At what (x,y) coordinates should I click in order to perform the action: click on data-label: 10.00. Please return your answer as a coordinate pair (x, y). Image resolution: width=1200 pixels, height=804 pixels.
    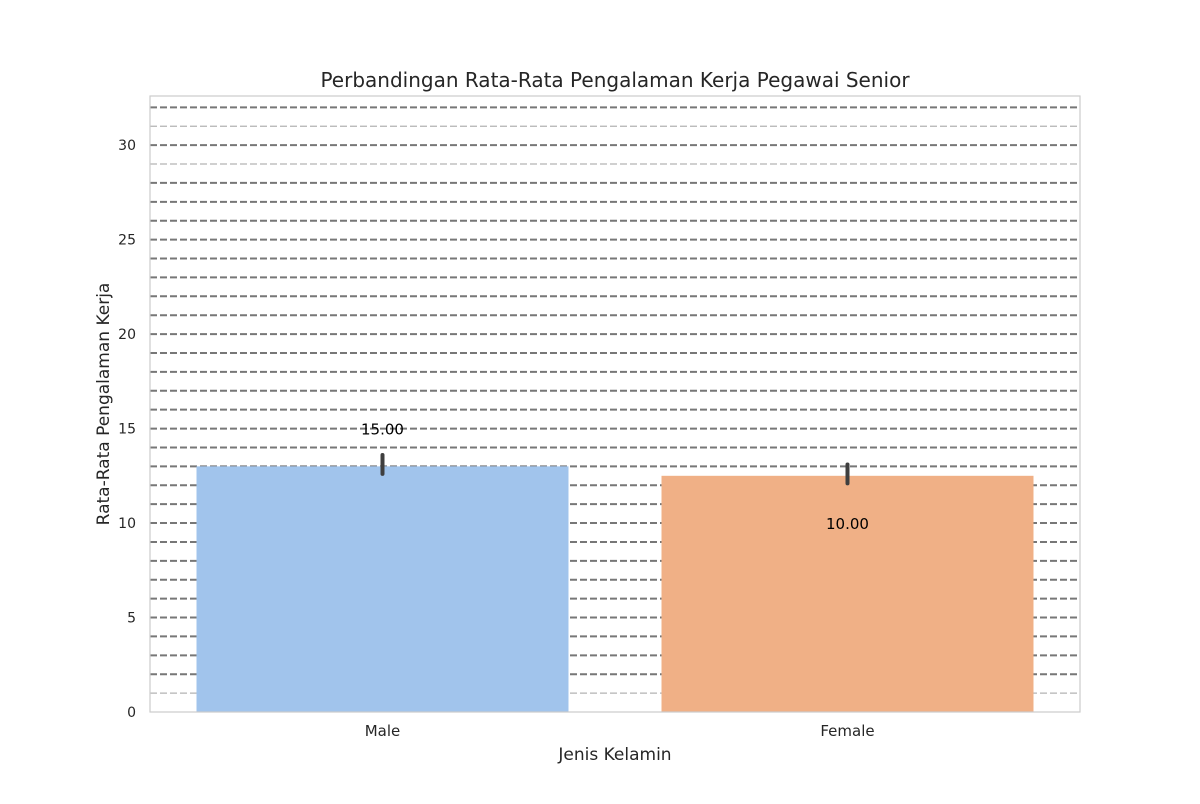
    Looking at the image, I should click on (847, 524).